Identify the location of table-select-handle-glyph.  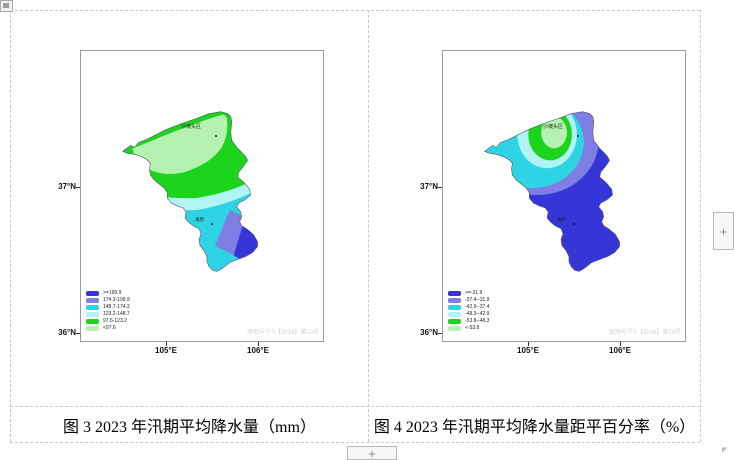
(6, 5).